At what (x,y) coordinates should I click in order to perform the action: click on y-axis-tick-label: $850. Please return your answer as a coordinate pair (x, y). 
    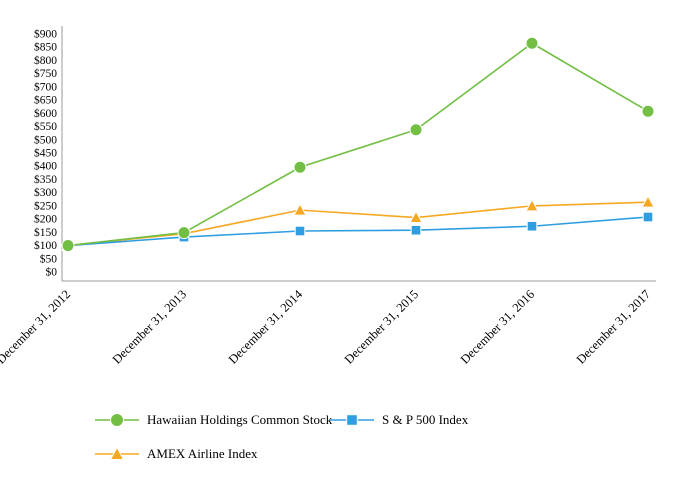
    Looking at the image, I should click on (45, 47).